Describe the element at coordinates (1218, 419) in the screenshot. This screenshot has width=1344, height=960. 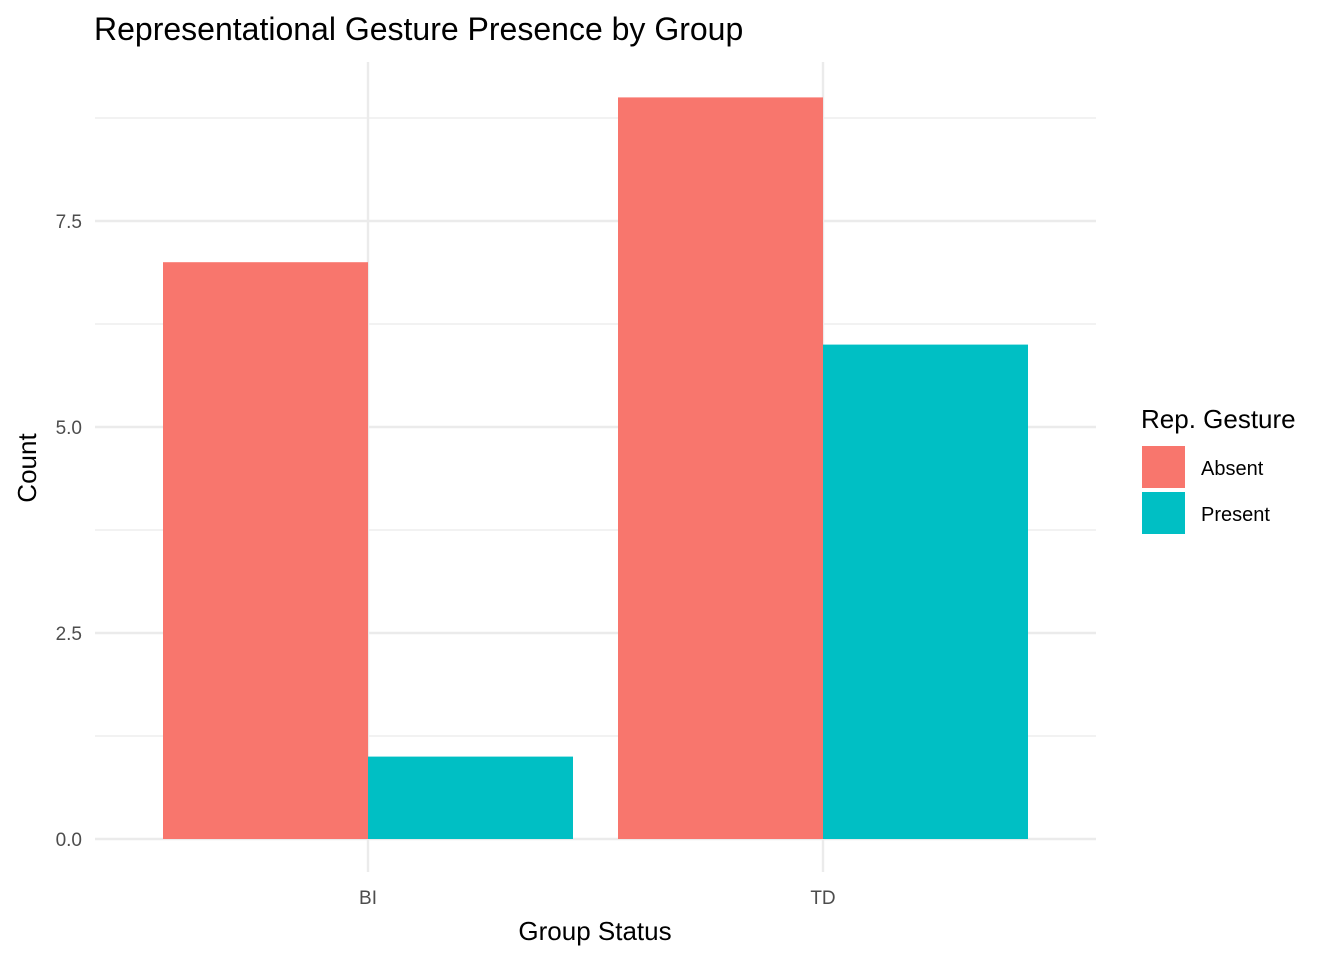
I see `legend-title: Rep. Gesture` at that location.